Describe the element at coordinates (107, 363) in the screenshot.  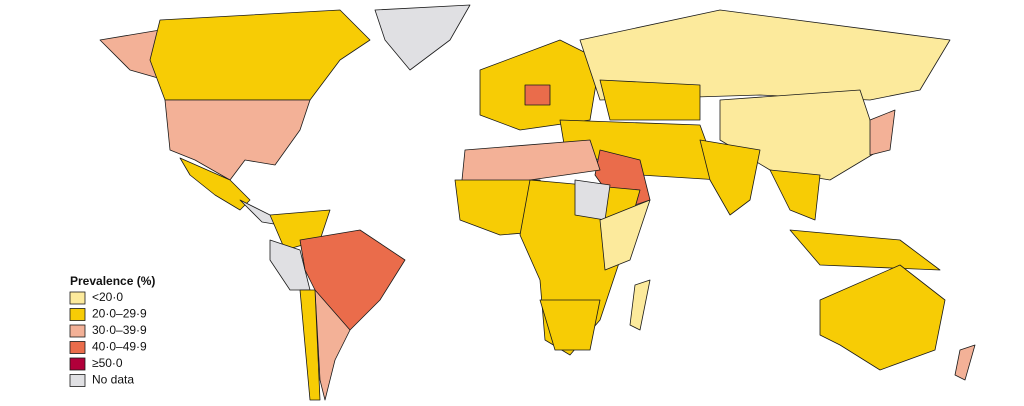
I see `legend-label: ≥50·0` at that location.